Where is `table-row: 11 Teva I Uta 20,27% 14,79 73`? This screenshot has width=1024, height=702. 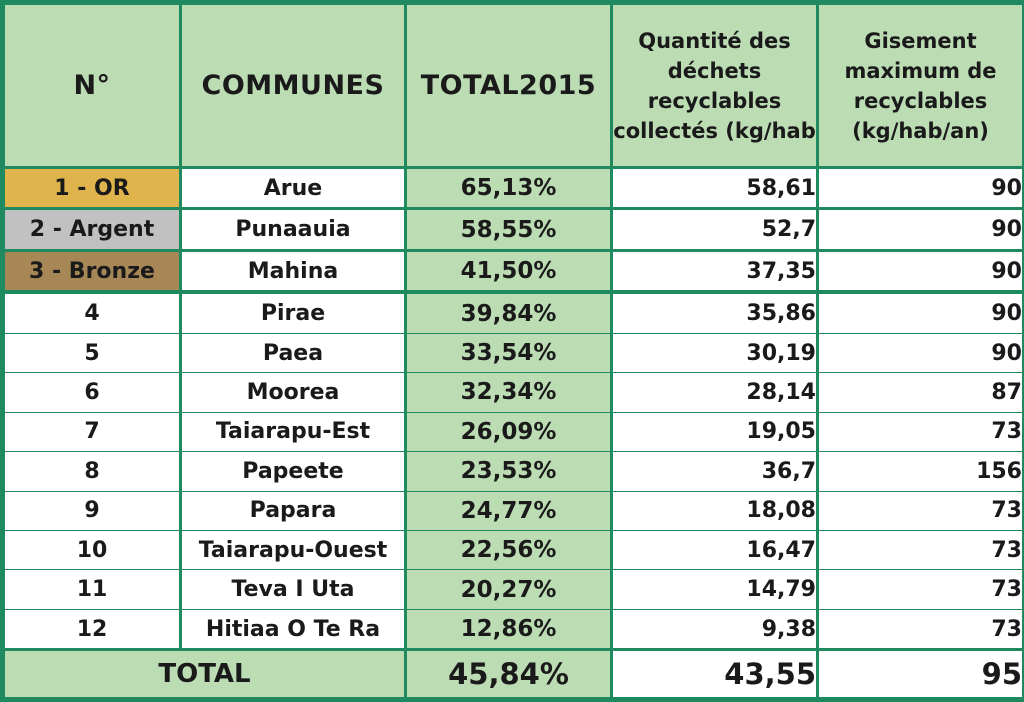
table-row: 11 Teva I Uta 20,27% 14,79 73 is located at coordinates (513, 589).